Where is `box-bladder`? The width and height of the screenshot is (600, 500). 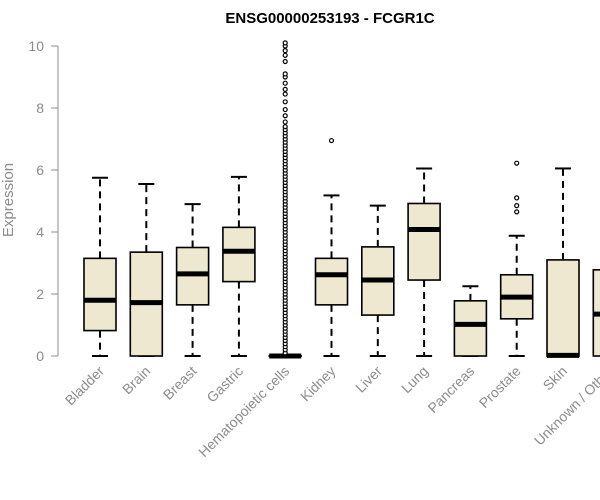 box-bladder is located at coordinates (100, 266).